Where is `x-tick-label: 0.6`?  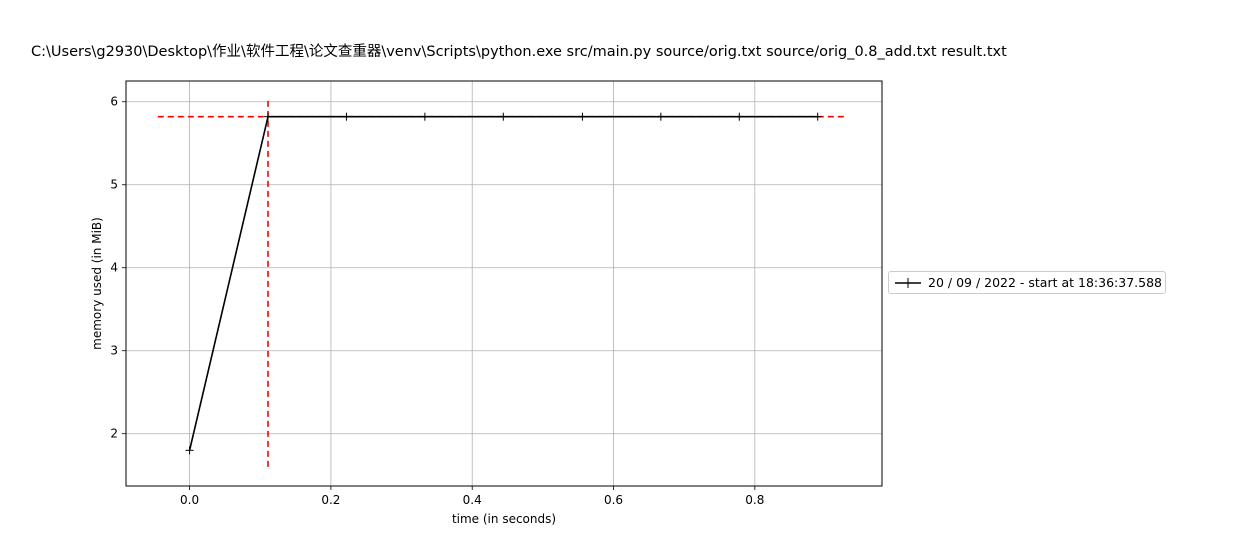
x-tick-label: 0.6 is located at coordinates (613, 500).